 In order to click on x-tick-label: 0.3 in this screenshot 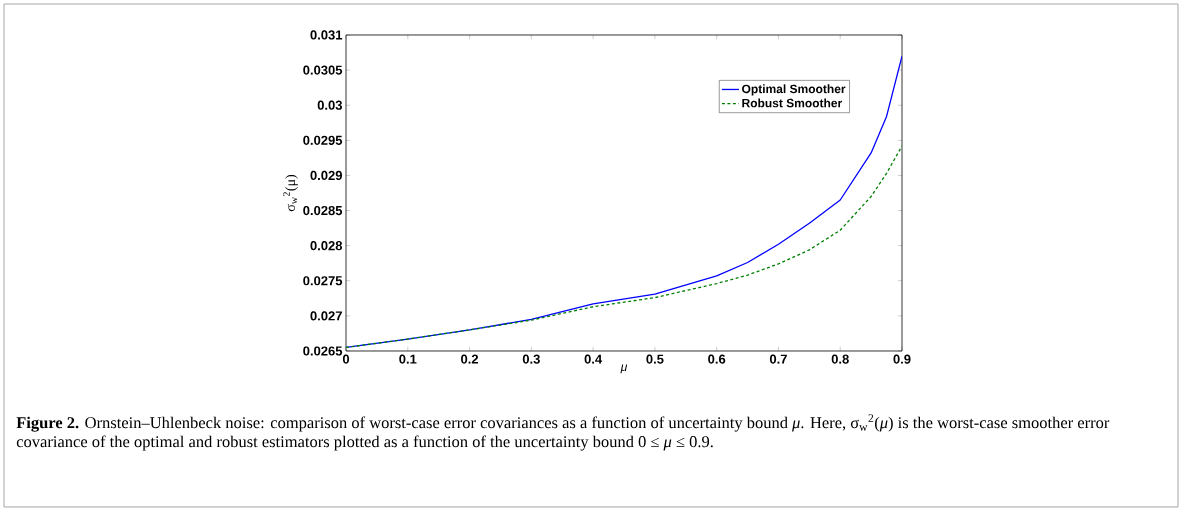, I will do `click(531, 359)`.